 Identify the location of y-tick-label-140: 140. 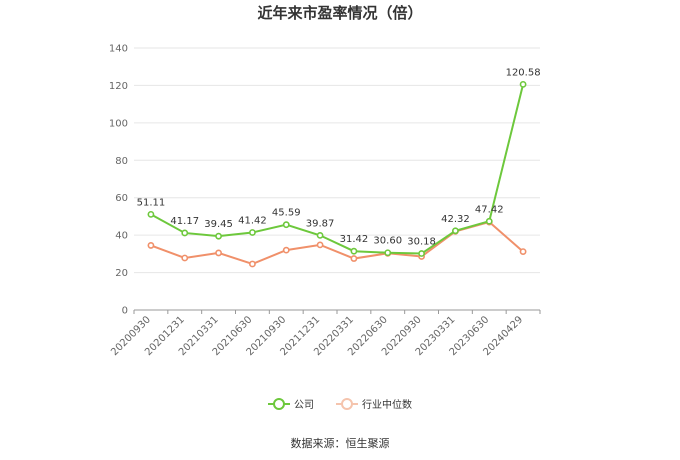
(118, 49).